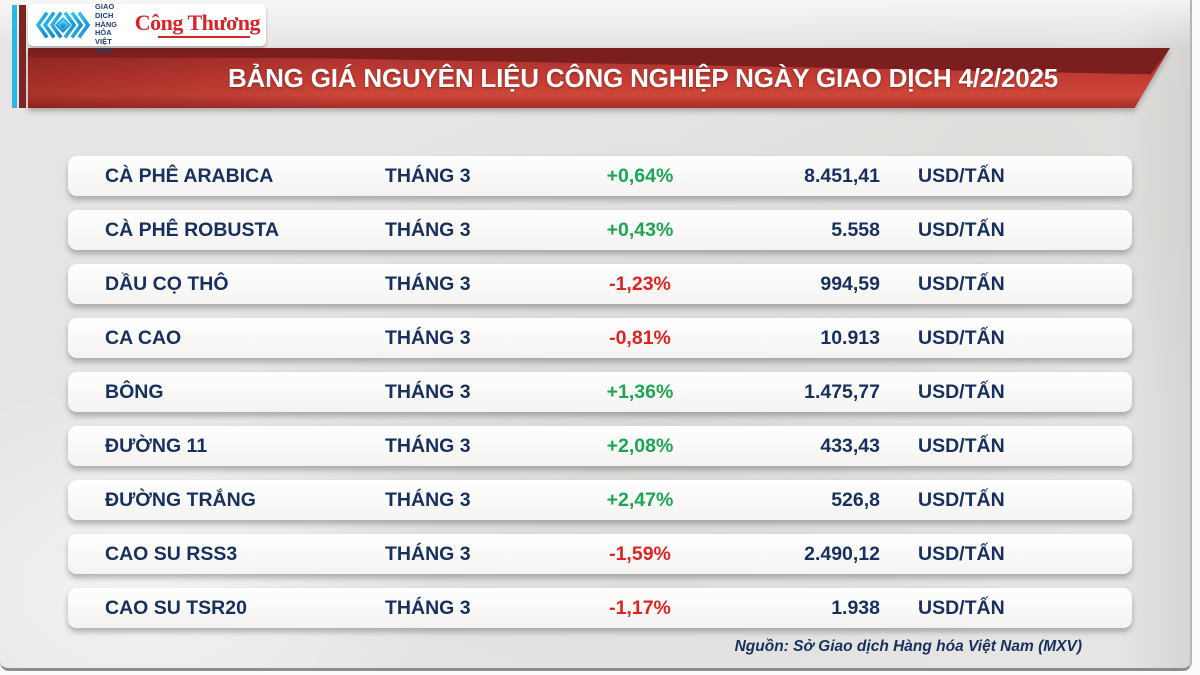  Describe the element at coordinates (134, 391) in the screenshot. I see `commodity-name: BÔNG` at that location.